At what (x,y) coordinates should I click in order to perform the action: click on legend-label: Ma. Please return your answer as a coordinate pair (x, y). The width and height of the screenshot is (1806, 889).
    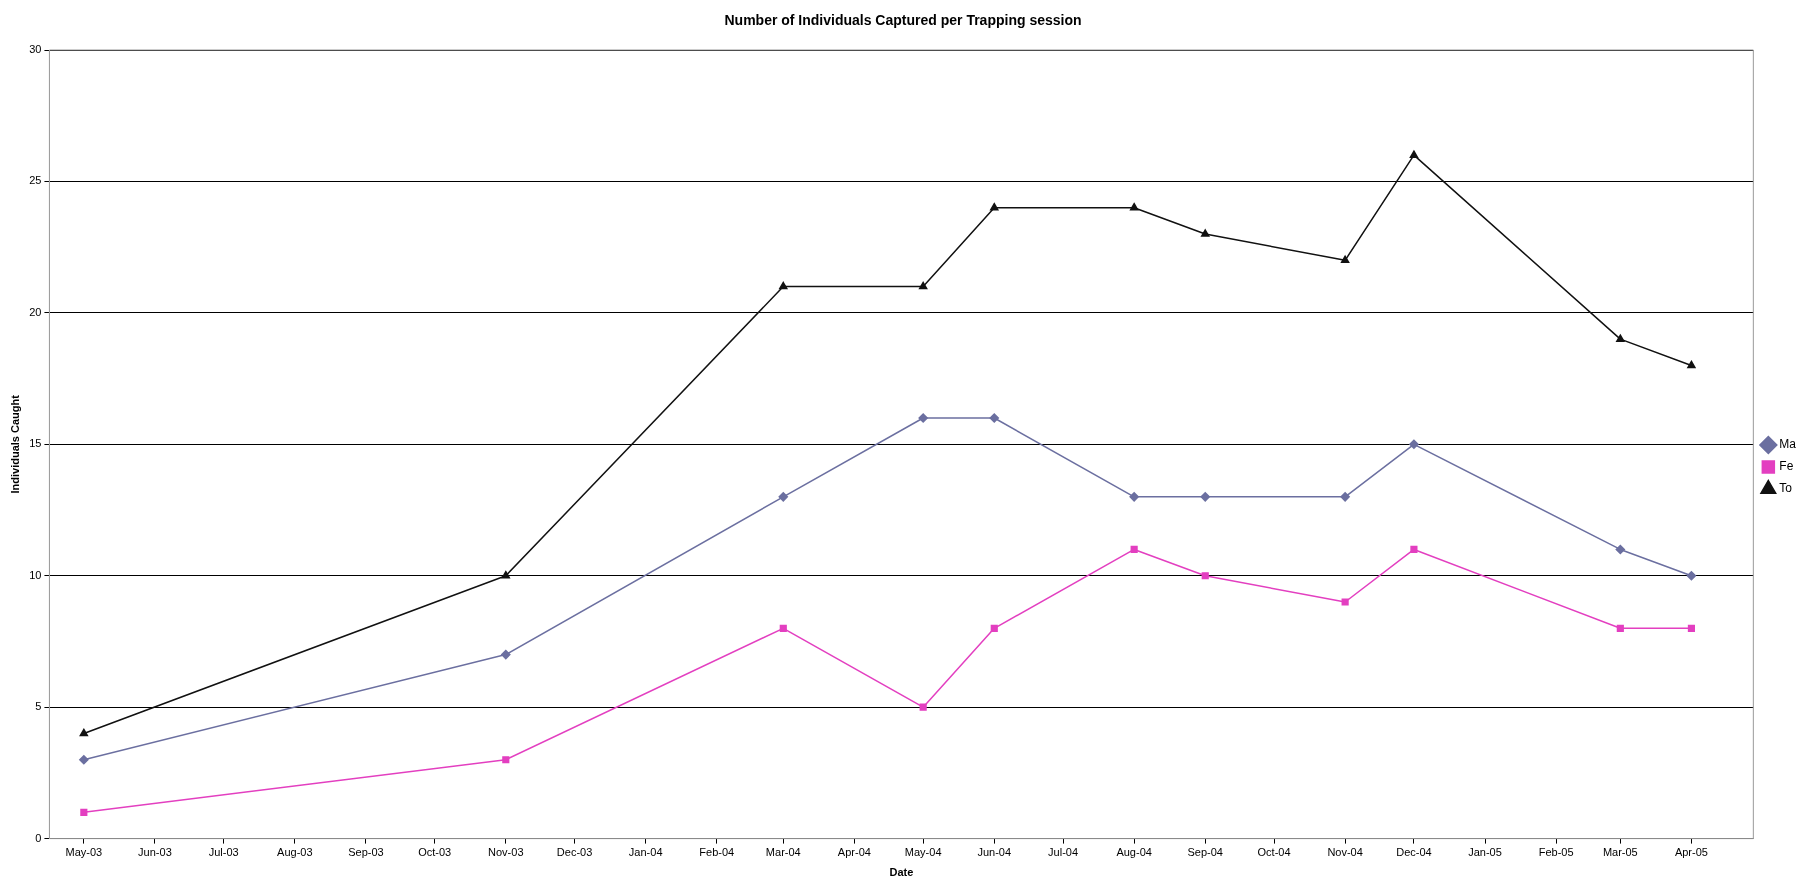
    Looking at the image, I should click on (1788, 444).